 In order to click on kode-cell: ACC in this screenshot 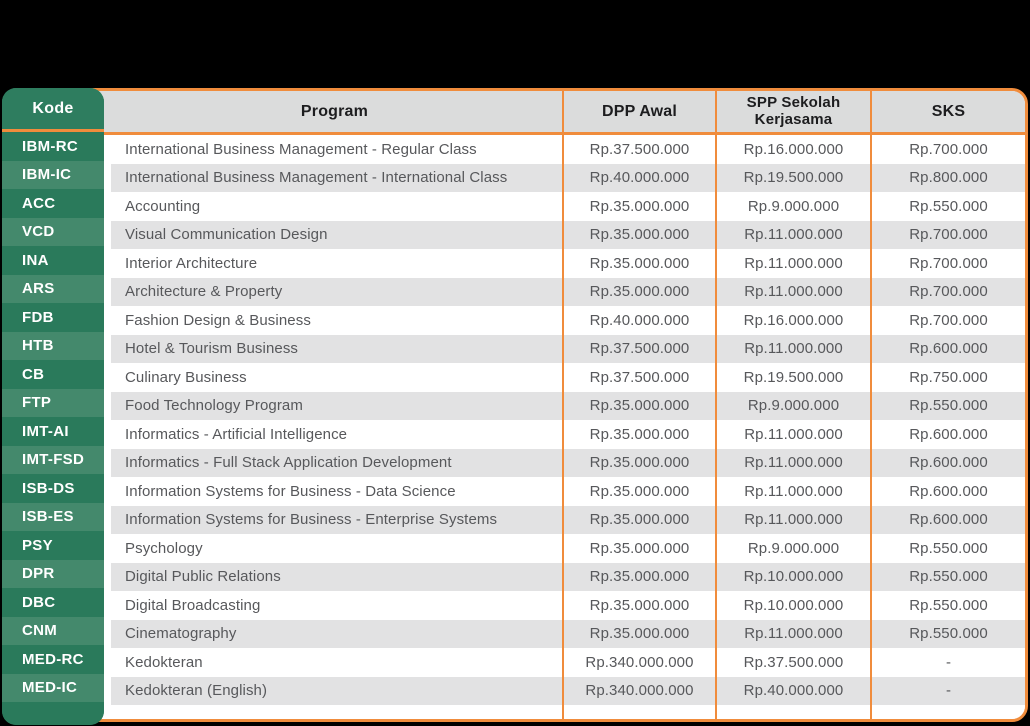, I will do `click(53, 203)`.